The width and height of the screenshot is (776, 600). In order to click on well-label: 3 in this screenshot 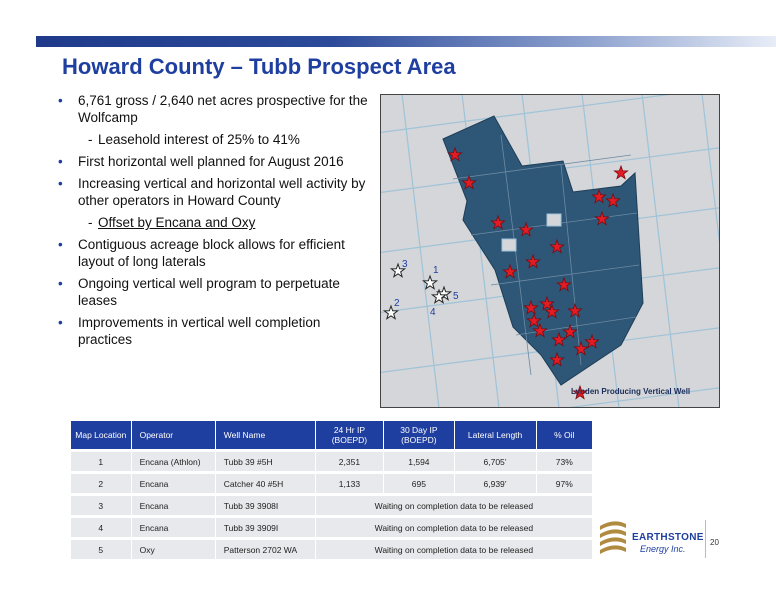, I will do `click(405, 264)`.